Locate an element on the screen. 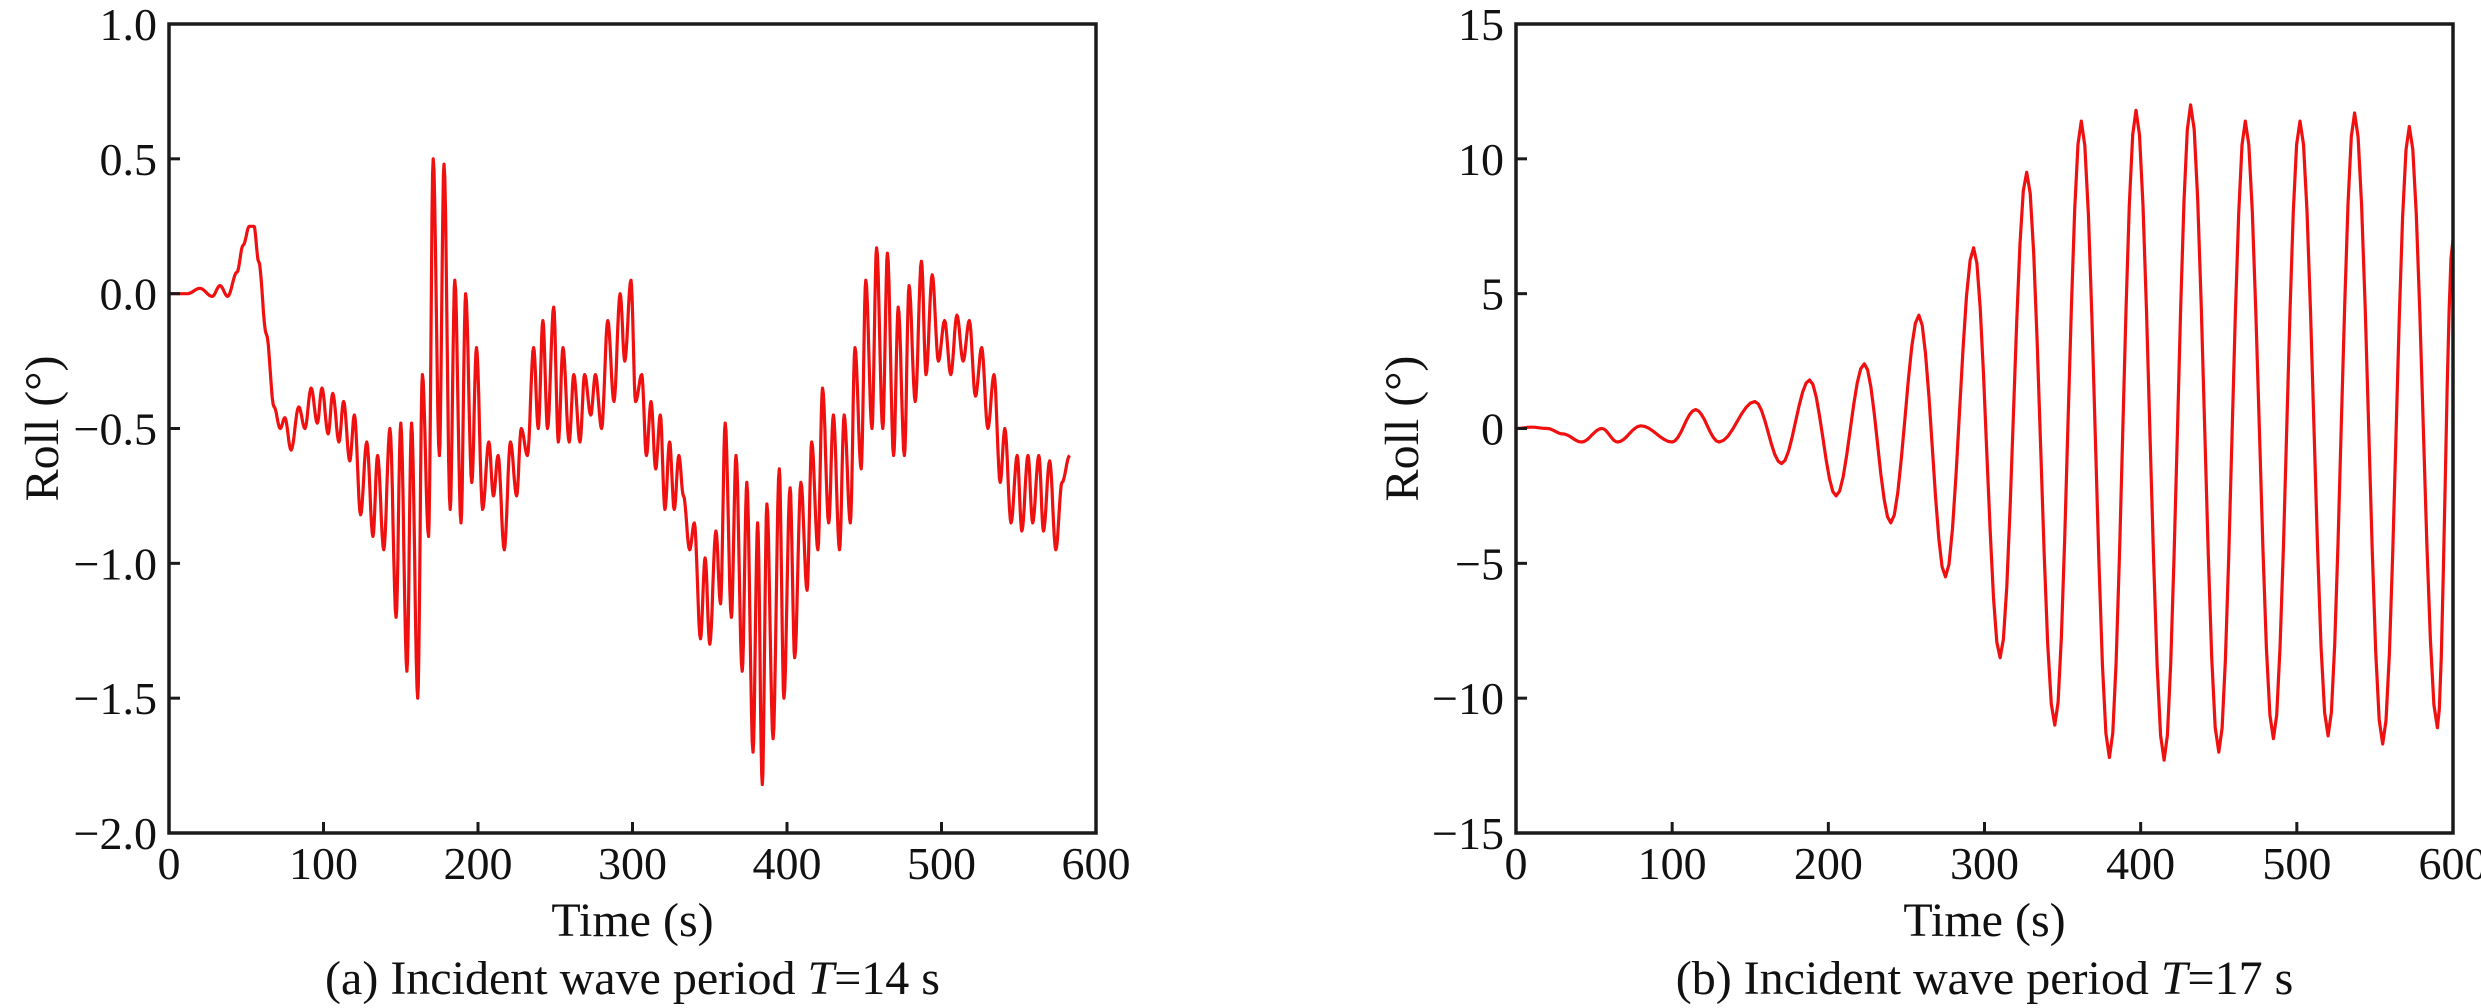 This screenshot has height=1008, width=2481. y-tick-label: −1.5 is located at coordinates (115, 698).